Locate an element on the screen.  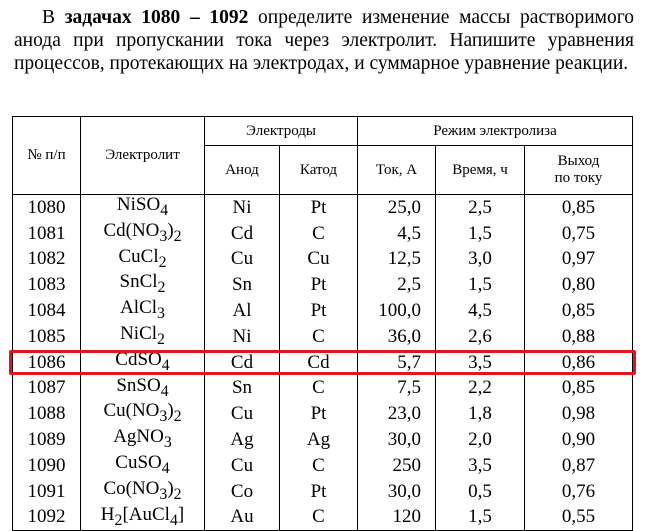
intro-prefix: В is located at coordinates (53, 17).